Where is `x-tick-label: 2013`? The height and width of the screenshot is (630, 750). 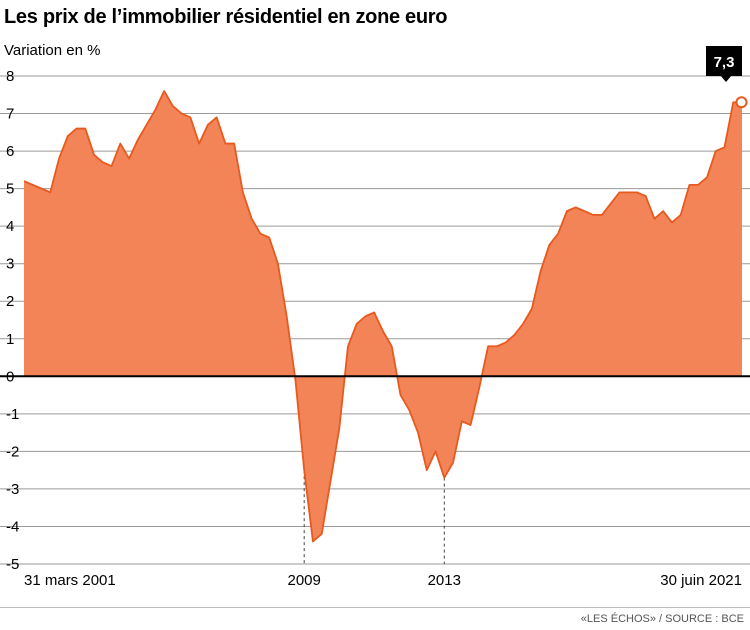 x-tick-label: 2013 is located at coordinates (444, 580).